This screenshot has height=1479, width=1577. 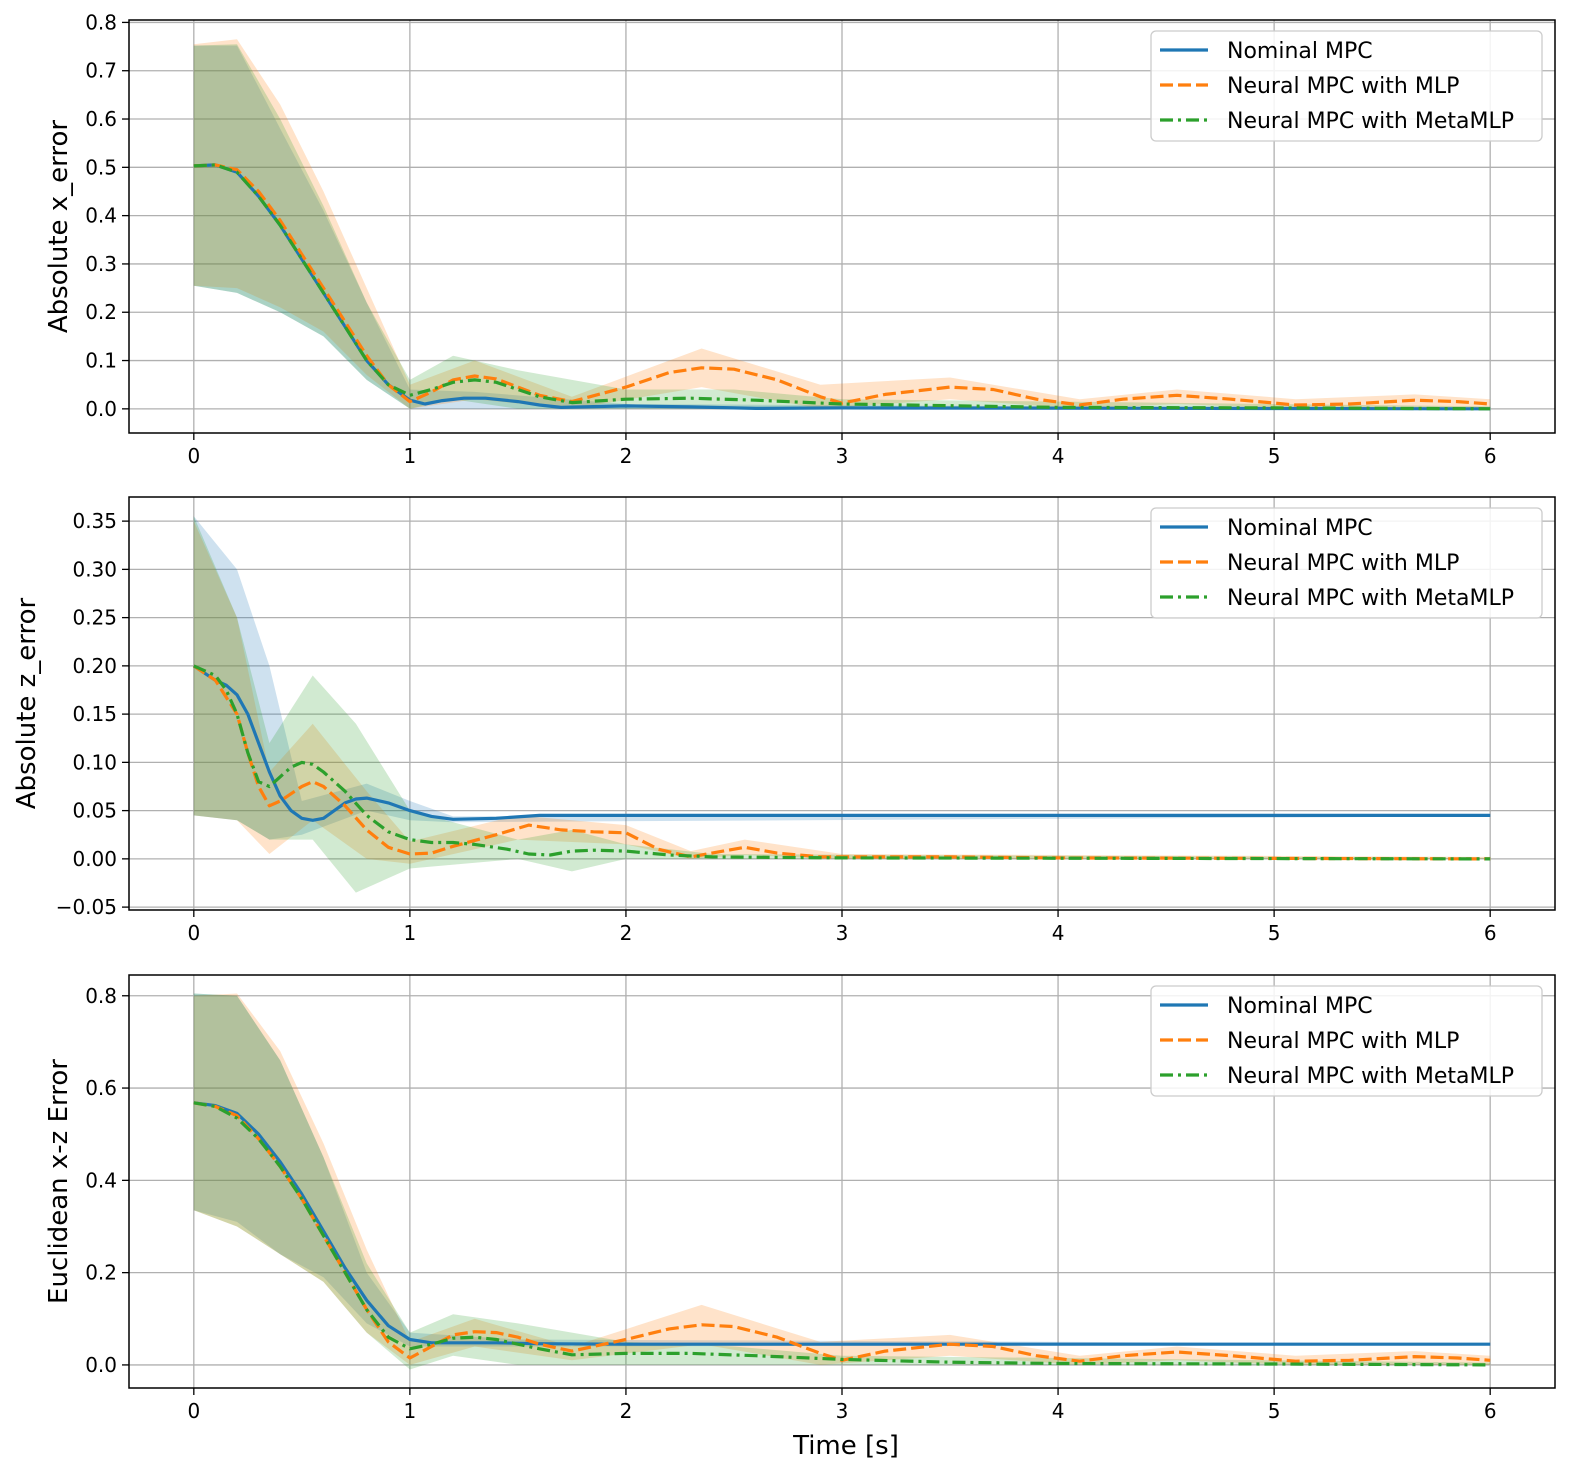 I want to click on y-tick-label: 0.25, so click(x=94, y=618).